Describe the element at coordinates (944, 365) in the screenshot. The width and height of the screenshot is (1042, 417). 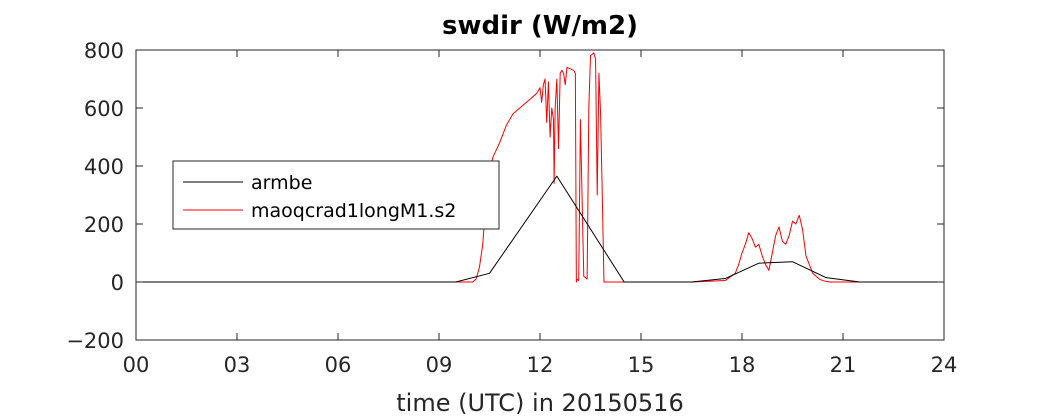
I see `x-tick-label: 24` at that location.